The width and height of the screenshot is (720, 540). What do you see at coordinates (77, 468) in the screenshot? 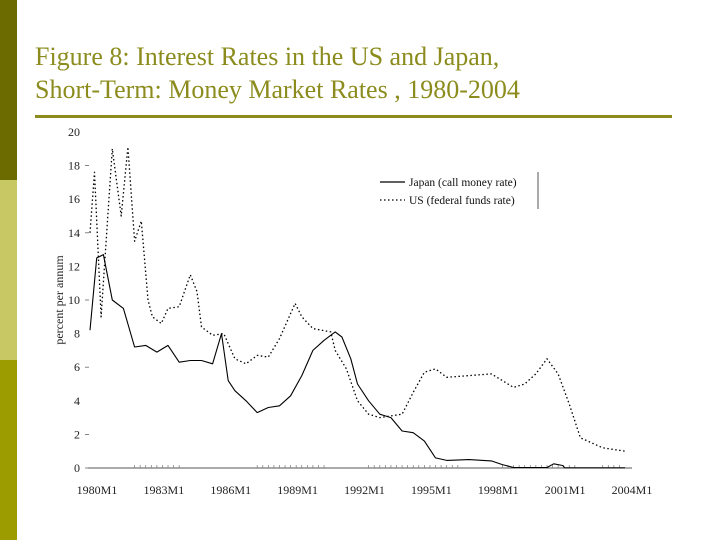
I see `y-tick-label: 0` at bounding box center [77, 468].